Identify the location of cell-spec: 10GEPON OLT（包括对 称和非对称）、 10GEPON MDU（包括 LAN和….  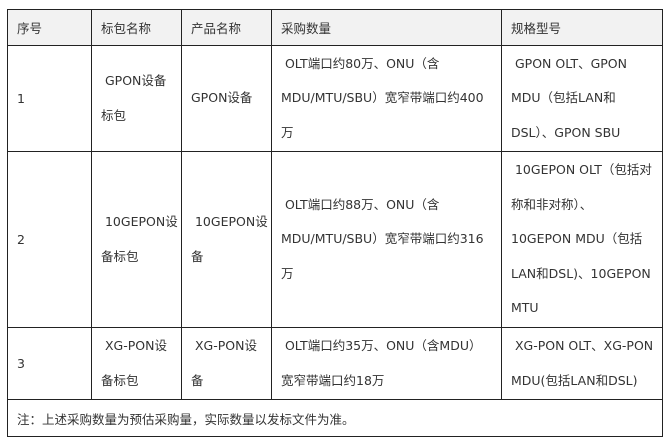
(582, 239).